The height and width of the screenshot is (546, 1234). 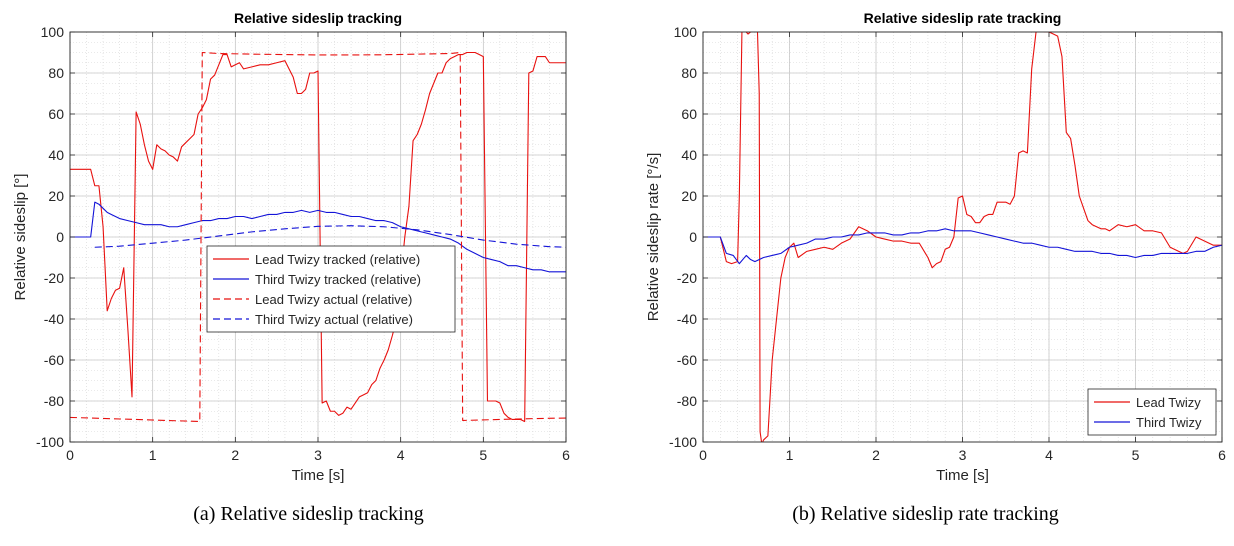 I want to click on y-axis-label: Relative sideslip rate [°/s], so click(x=653, y=237).